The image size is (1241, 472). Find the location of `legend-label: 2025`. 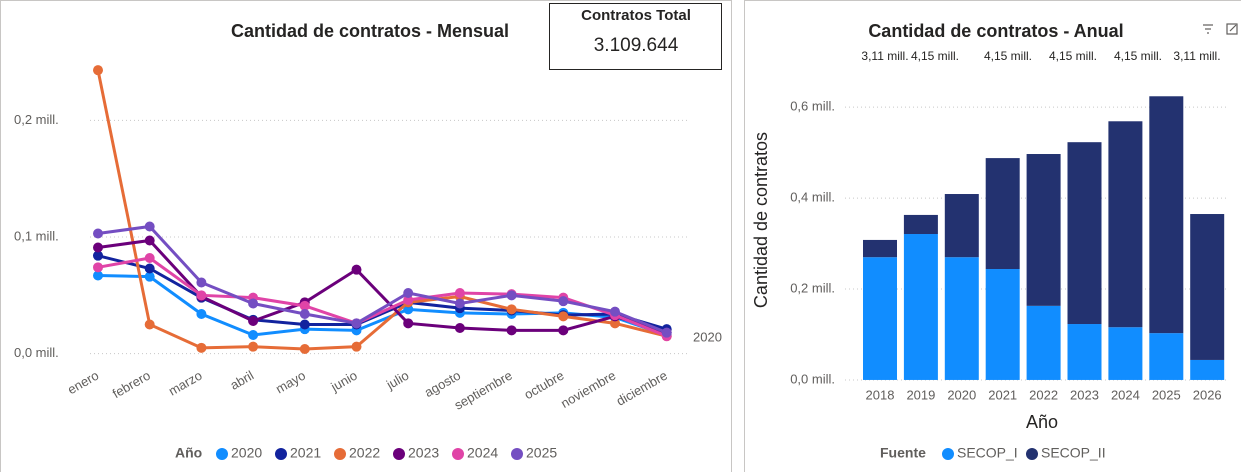

legend-label: 2025 is located at coordinates (541, 453).